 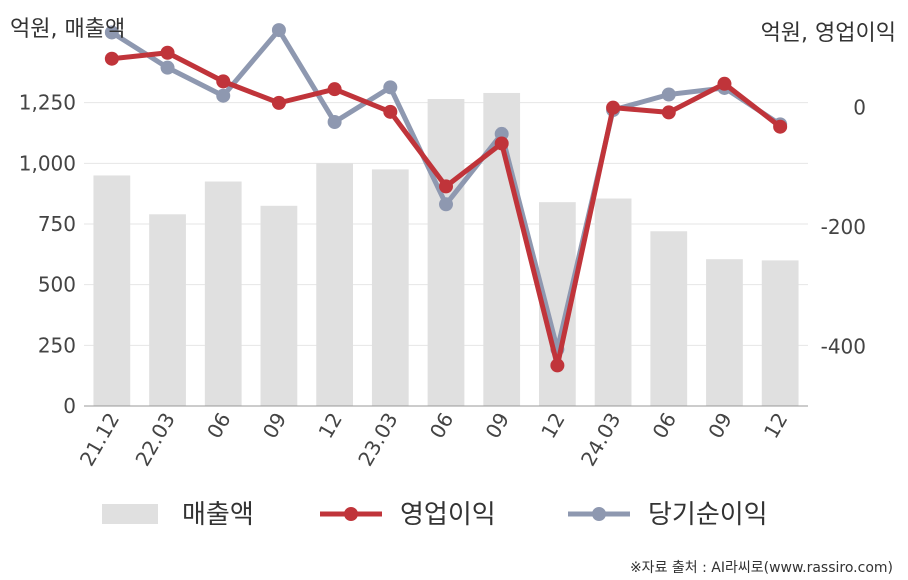 I want to click on legend-label: 당기순이익, so click(x=708, y=515).